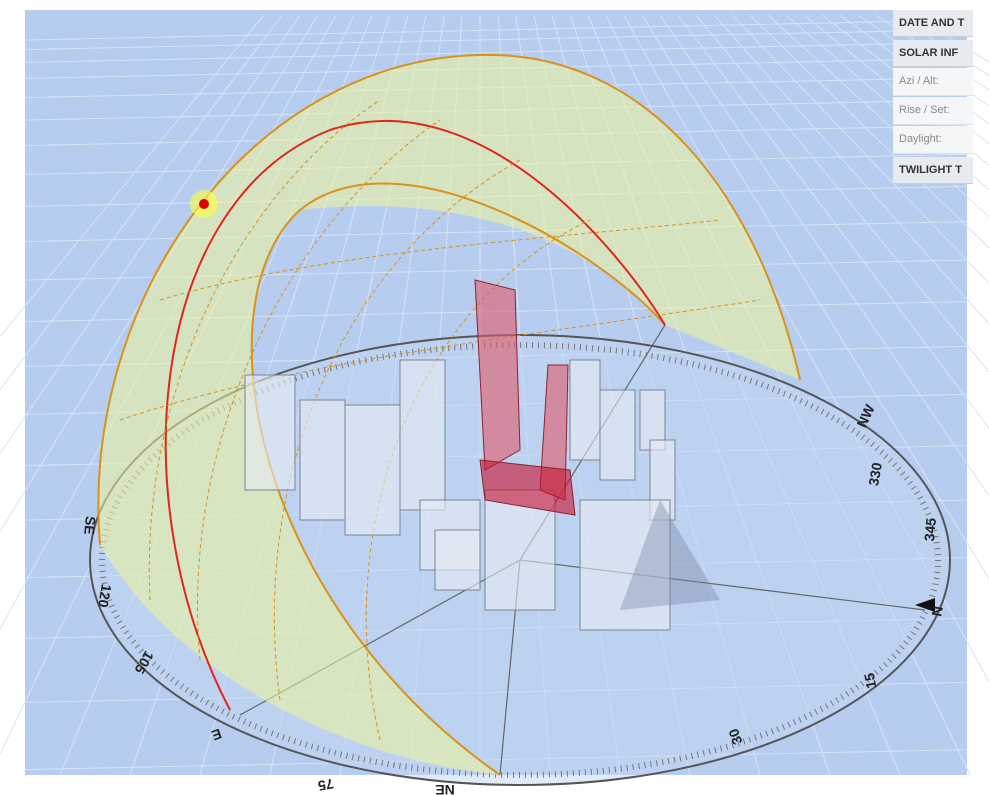 The height and width of the screenshot is (795, 989). What do you see at coordinates (930, 529) in the screenshot?
I see `compass-label: 345` at bounding box center [930, 529].